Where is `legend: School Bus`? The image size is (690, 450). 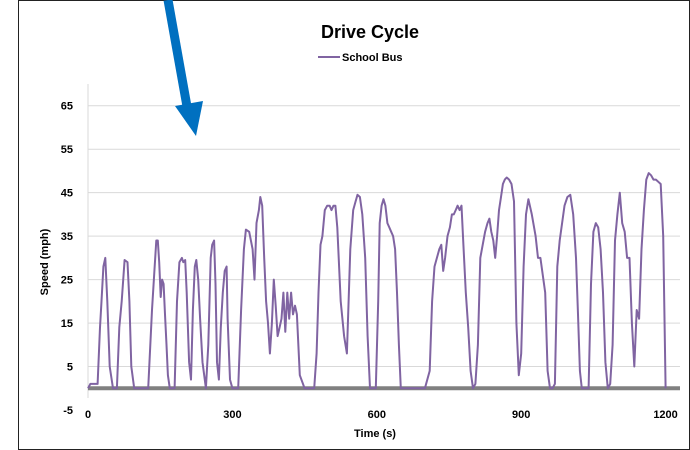
legend: School Bus is located at coordinates (360, 58).